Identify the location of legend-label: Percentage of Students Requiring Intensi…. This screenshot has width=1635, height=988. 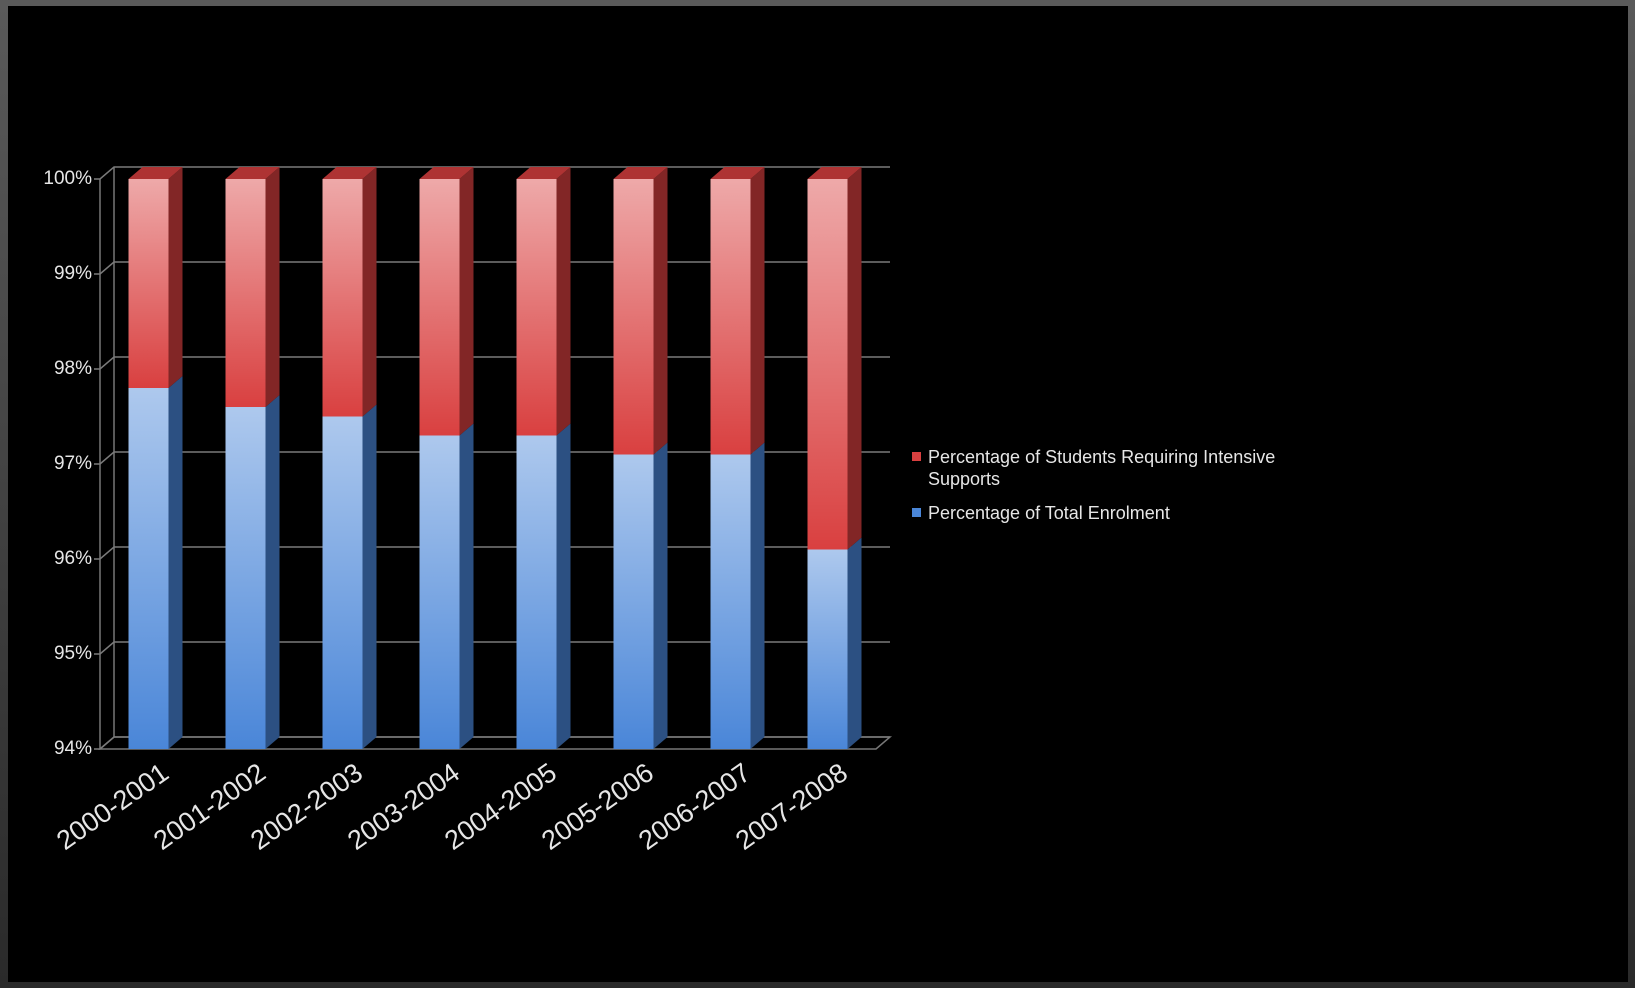
(1102, 468).